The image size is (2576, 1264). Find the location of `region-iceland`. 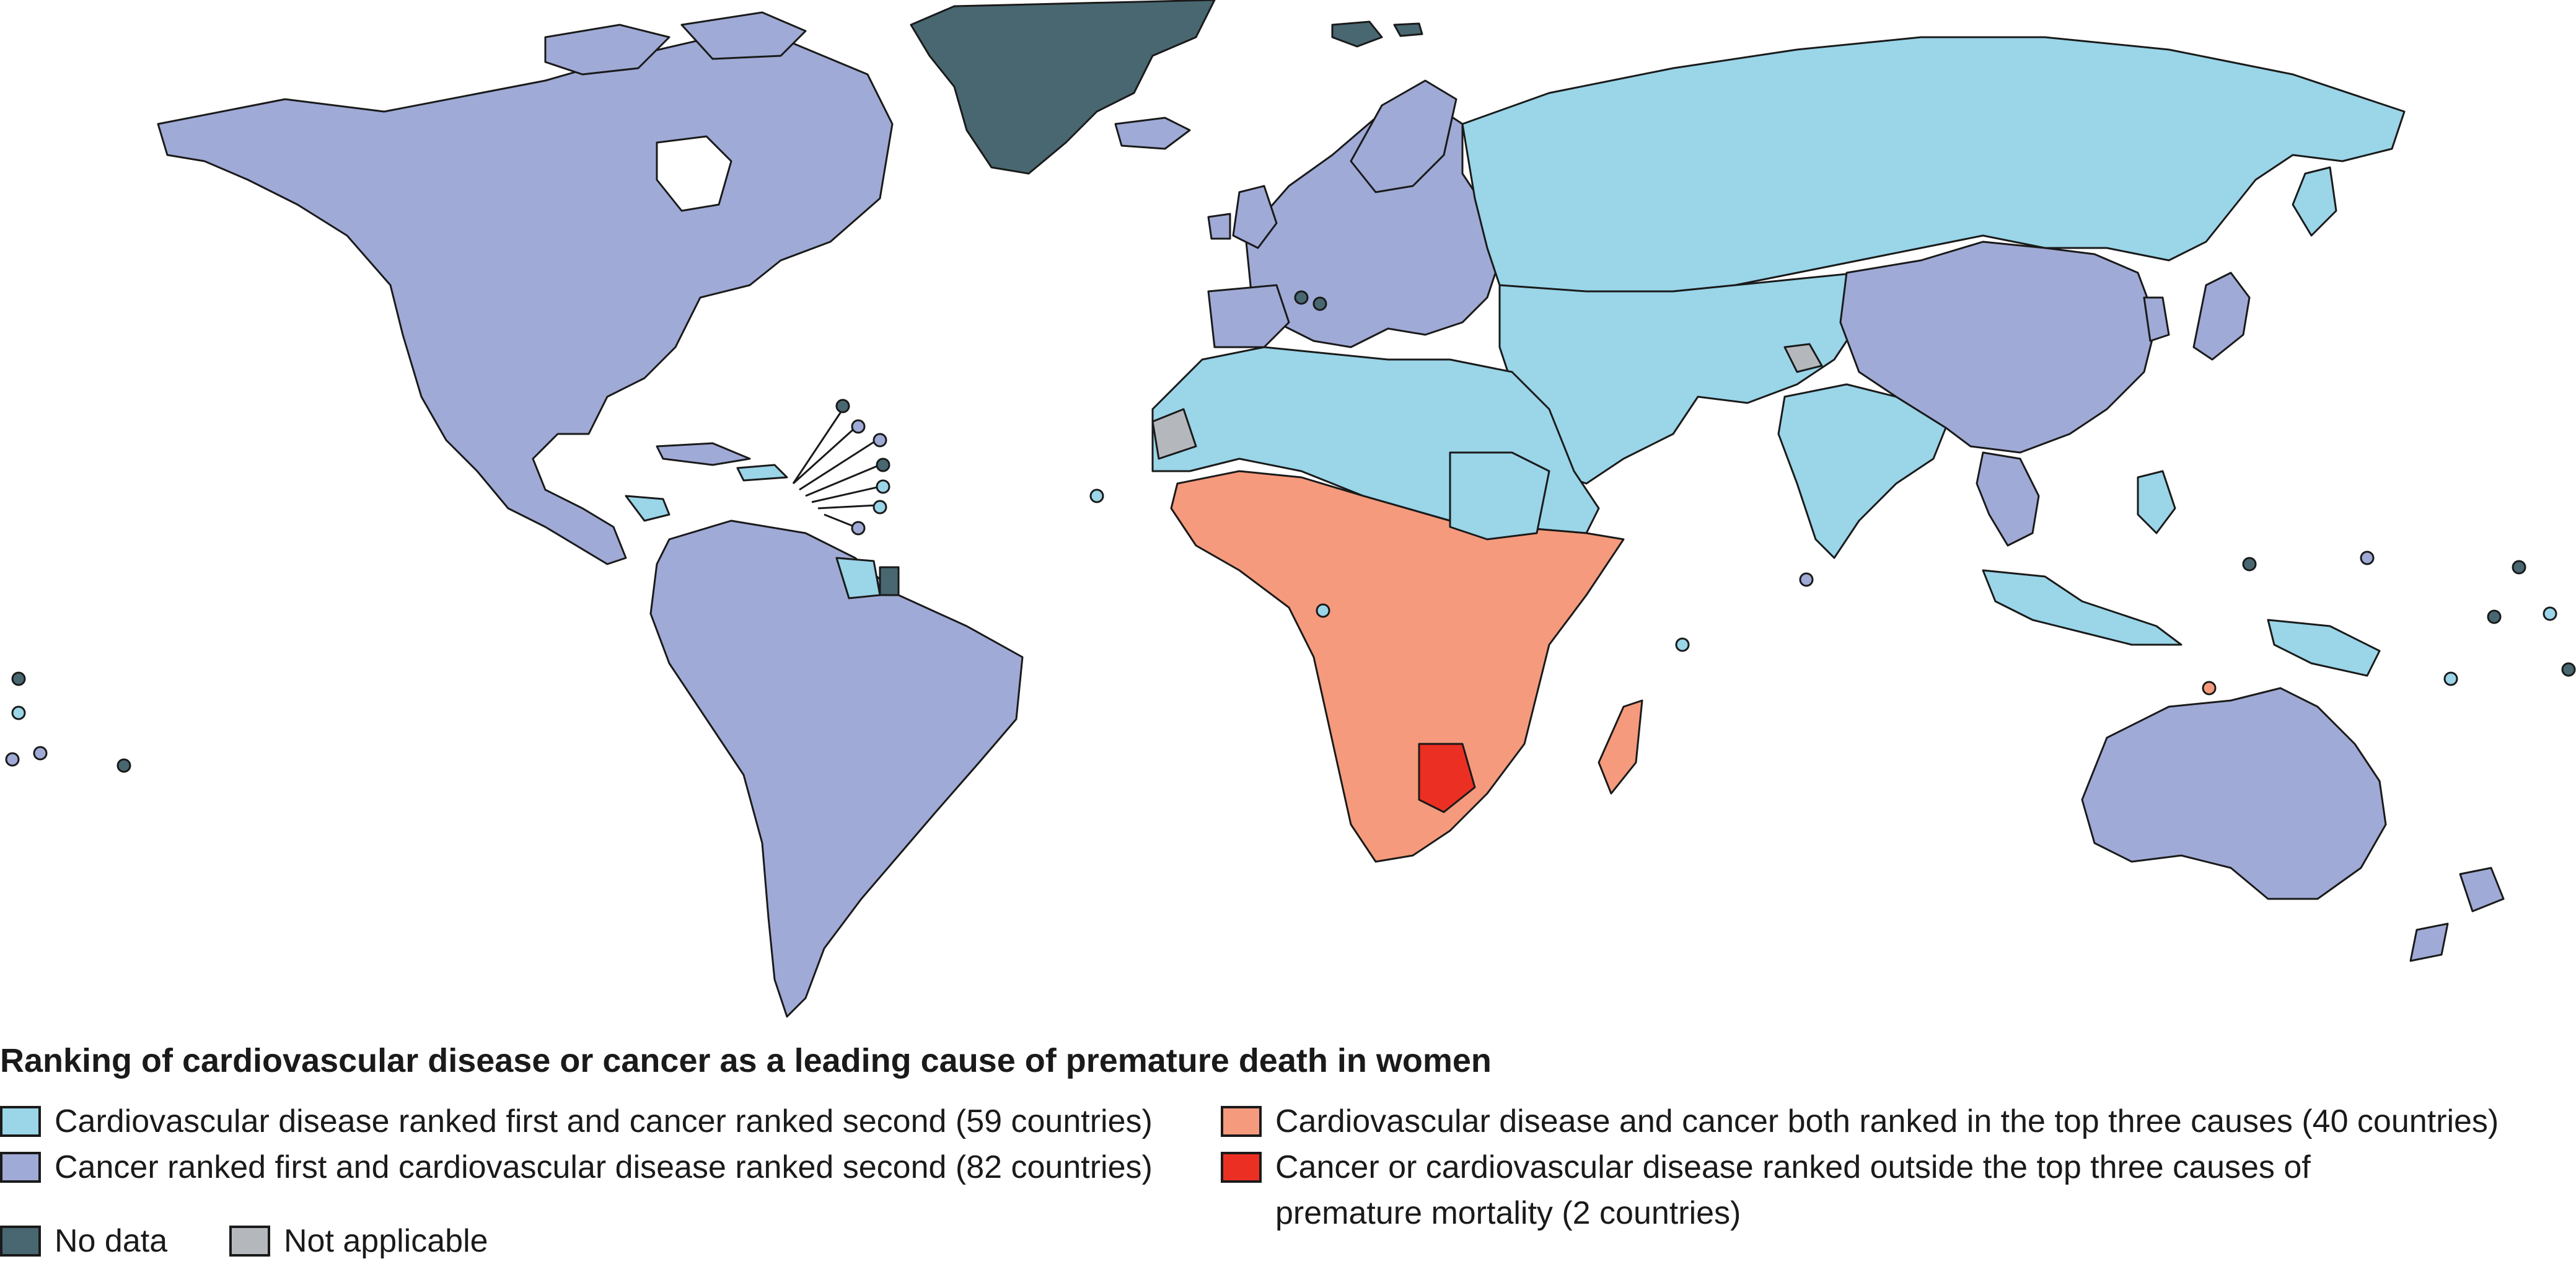

region-iceland is located at coordinates (1152, 133).